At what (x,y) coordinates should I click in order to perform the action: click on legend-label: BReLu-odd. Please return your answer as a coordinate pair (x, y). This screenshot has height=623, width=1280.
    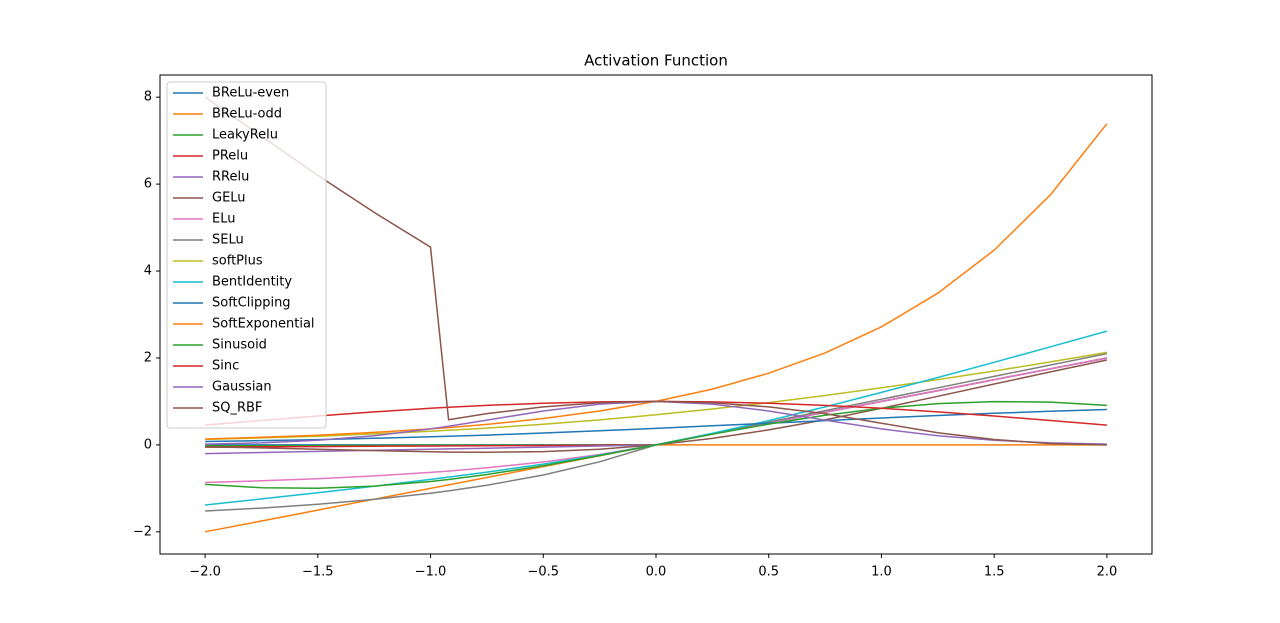
    Looking at the image, I should click on (247, 114).